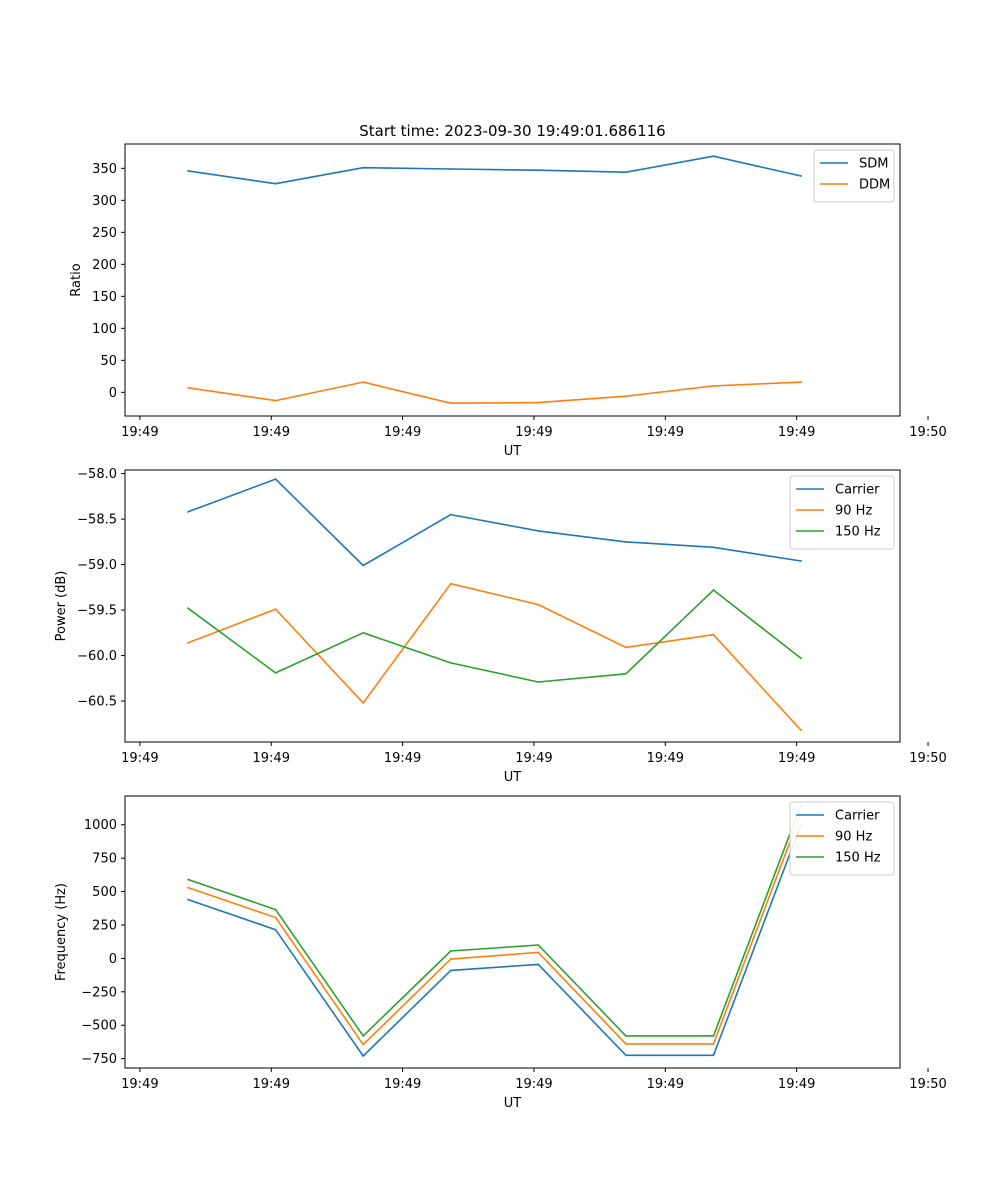 This screenshot has width=1000, height=1200. What do you see at coordinates (494, 393) in the screenshot?
I see `series-line-ddm` at bounding box center [494, 393].